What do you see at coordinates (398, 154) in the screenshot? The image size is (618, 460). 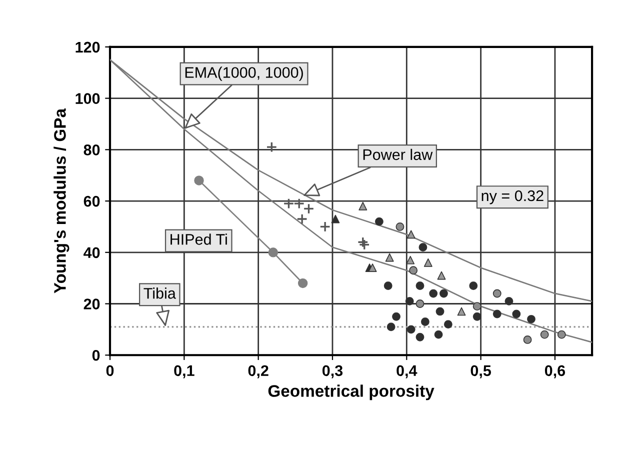 I see `annotation: Power law` at bounding box center [398, 154].